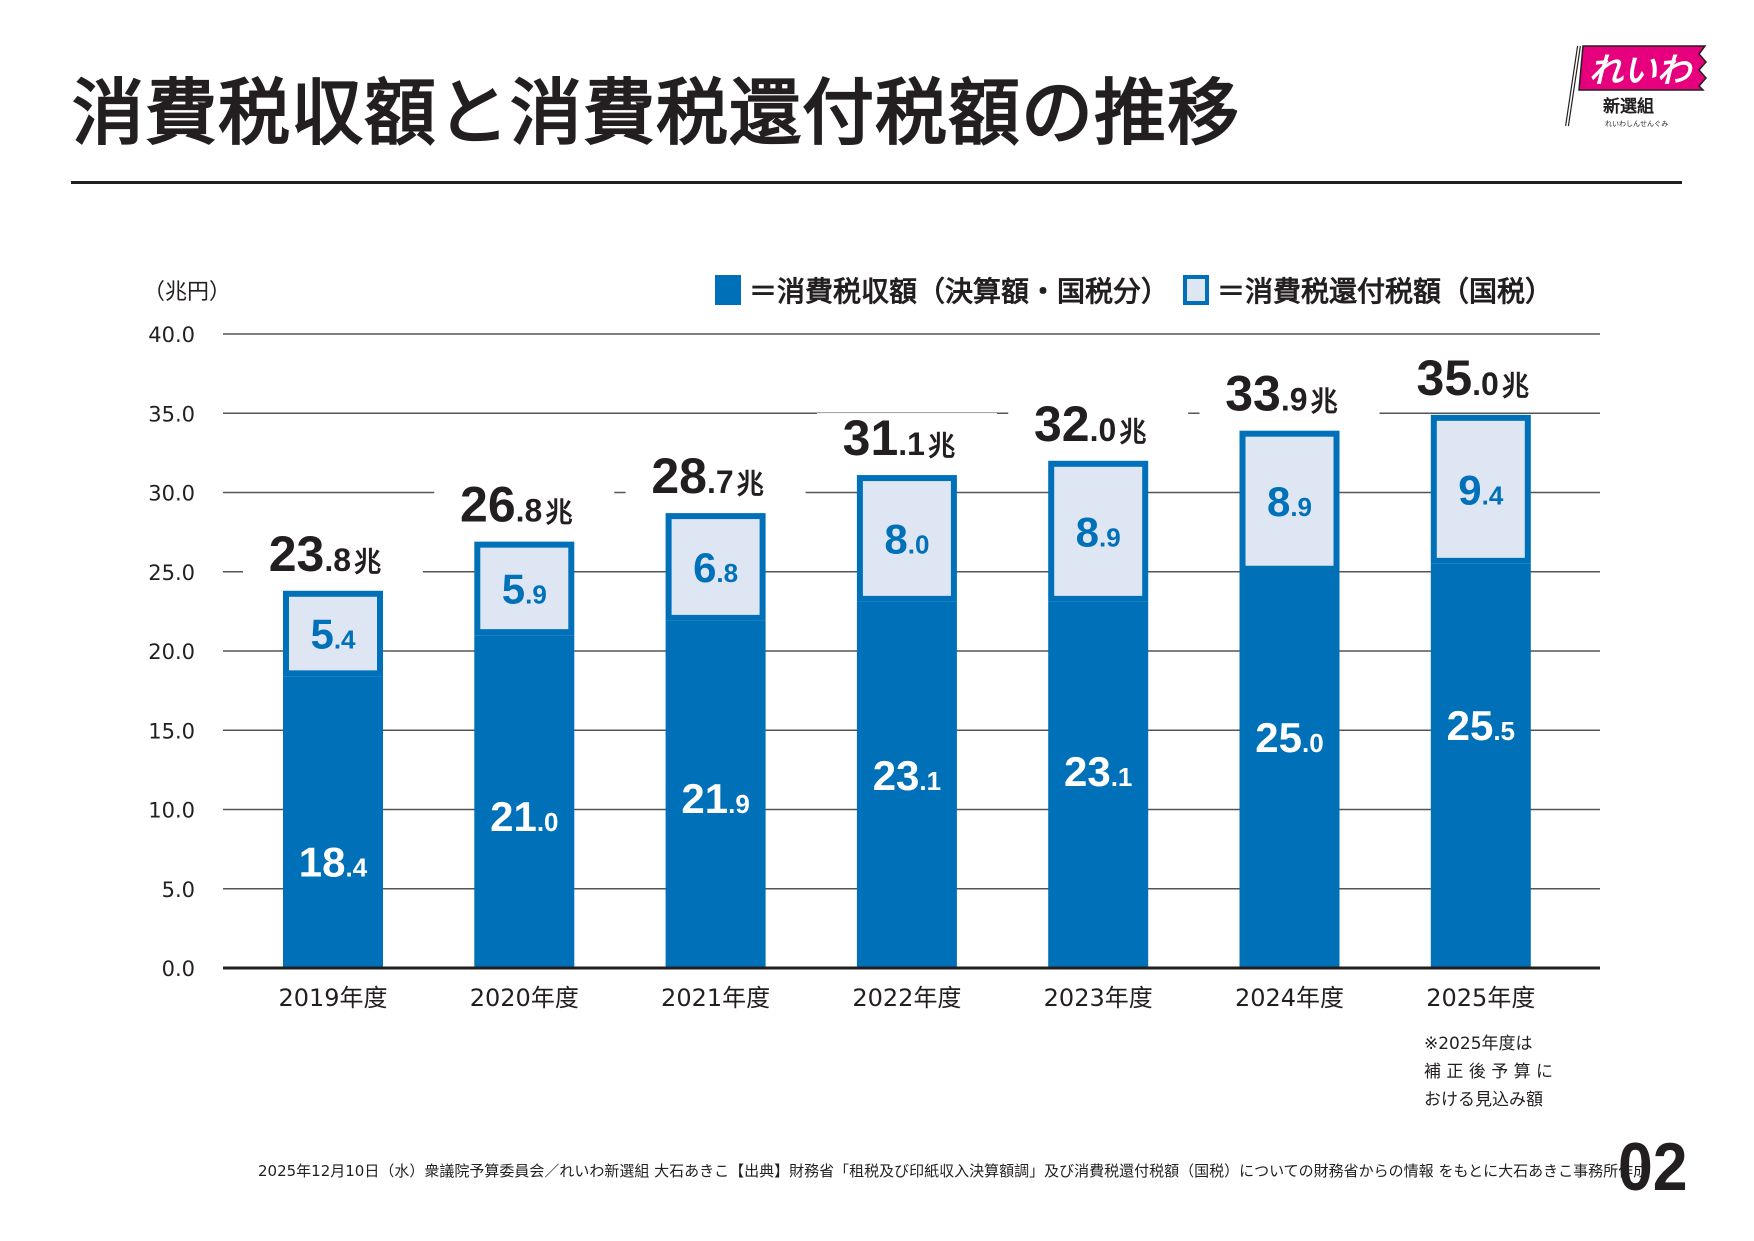 This screenshot has height=1241, width=1754. I want to click on total-value-label: 33.9 兆, so click(1281, 394).